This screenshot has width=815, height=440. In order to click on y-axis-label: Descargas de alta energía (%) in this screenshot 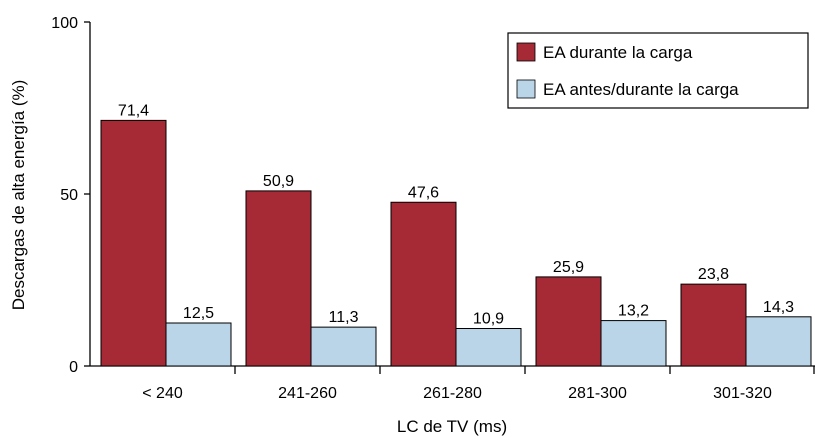, I will do `click(18, 195)`.